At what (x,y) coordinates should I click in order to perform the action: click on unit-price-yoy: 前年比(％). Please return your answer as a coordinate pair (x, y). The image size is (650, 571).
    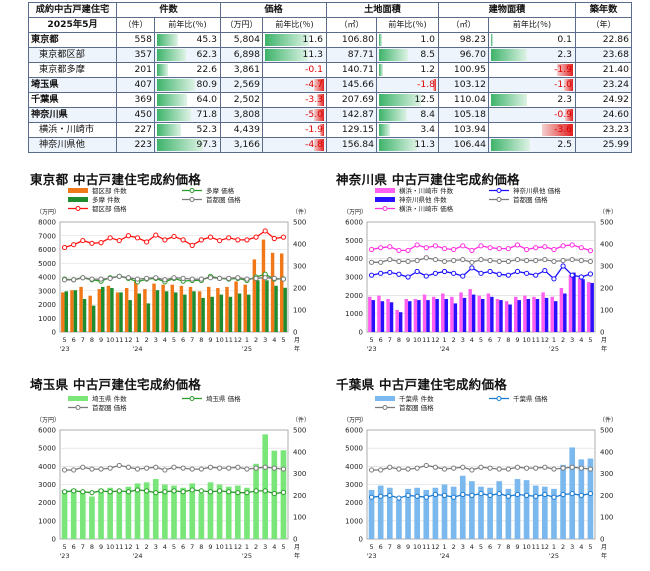
    Looking at the image, I should click on (294, 25).